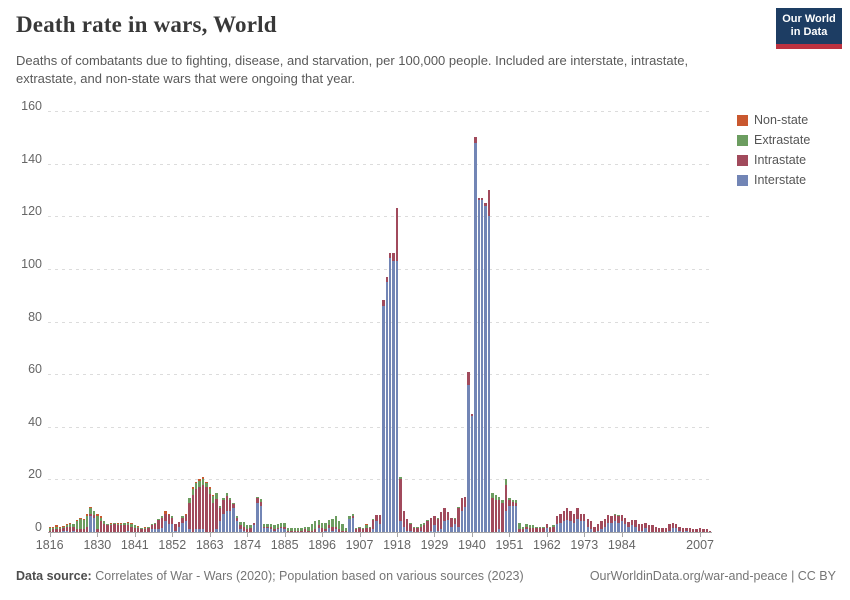 The image size is (850, 600). Describe the element at coordinates (335, 524) in the screenshot. I see `bar-1900` at that location.